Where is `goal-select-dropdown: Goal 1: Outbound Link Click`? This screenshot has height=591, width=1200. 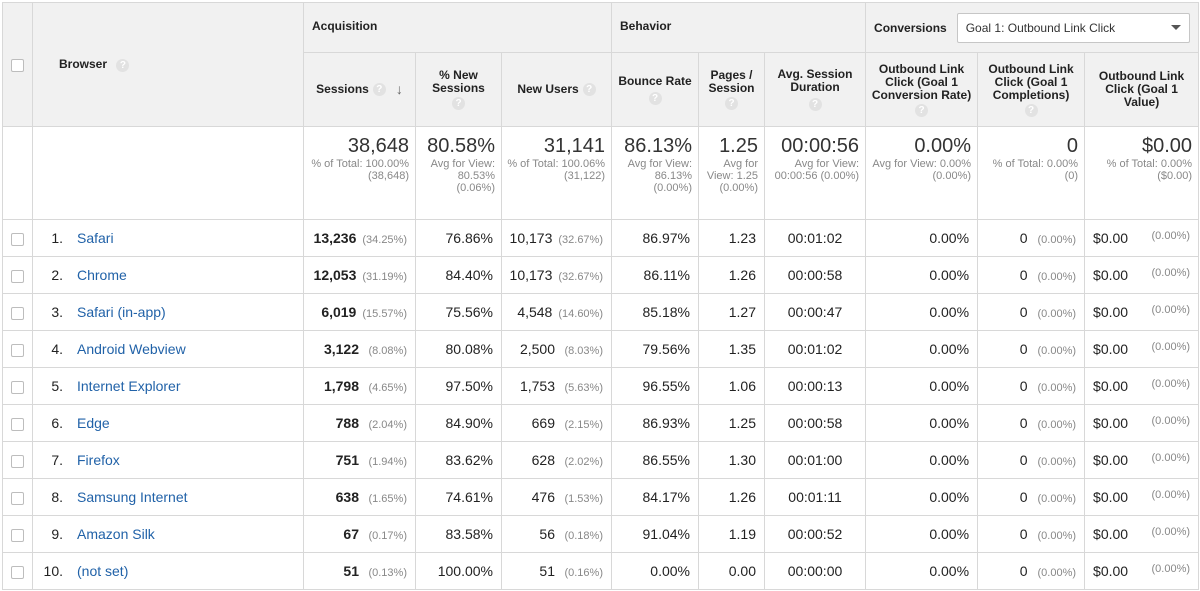
goal-select-dropdown: Goal 1: Outbound Link Click is located at coordinates (1073, 27).